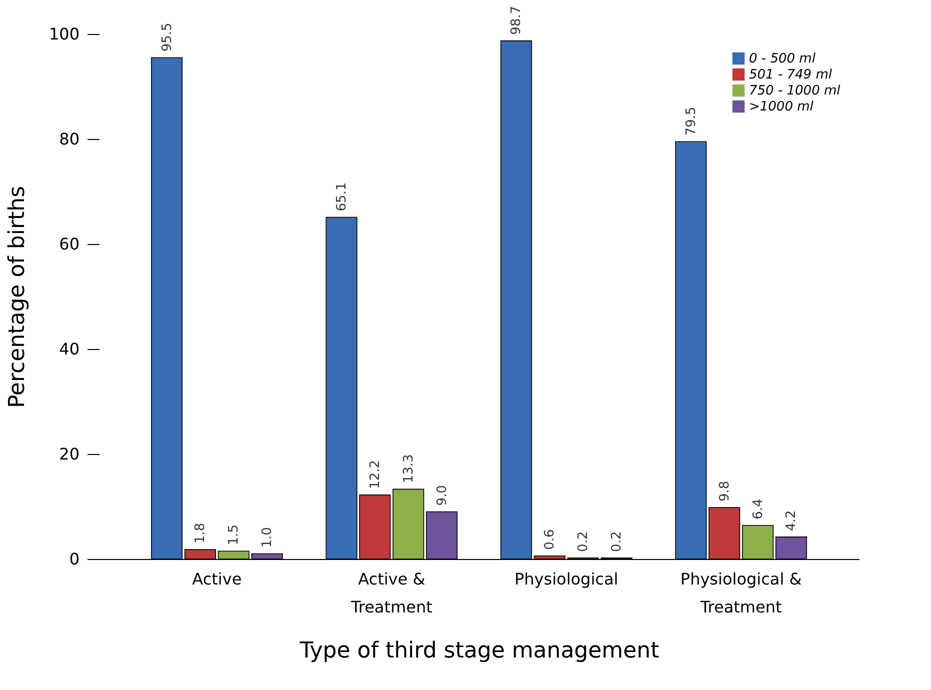 The height and width of the screenshot is (690, 931). What do you see at coordinates (69, 349) in the screenshot?
I see `y-tick-label: 40` at bounding box center [69, 349].